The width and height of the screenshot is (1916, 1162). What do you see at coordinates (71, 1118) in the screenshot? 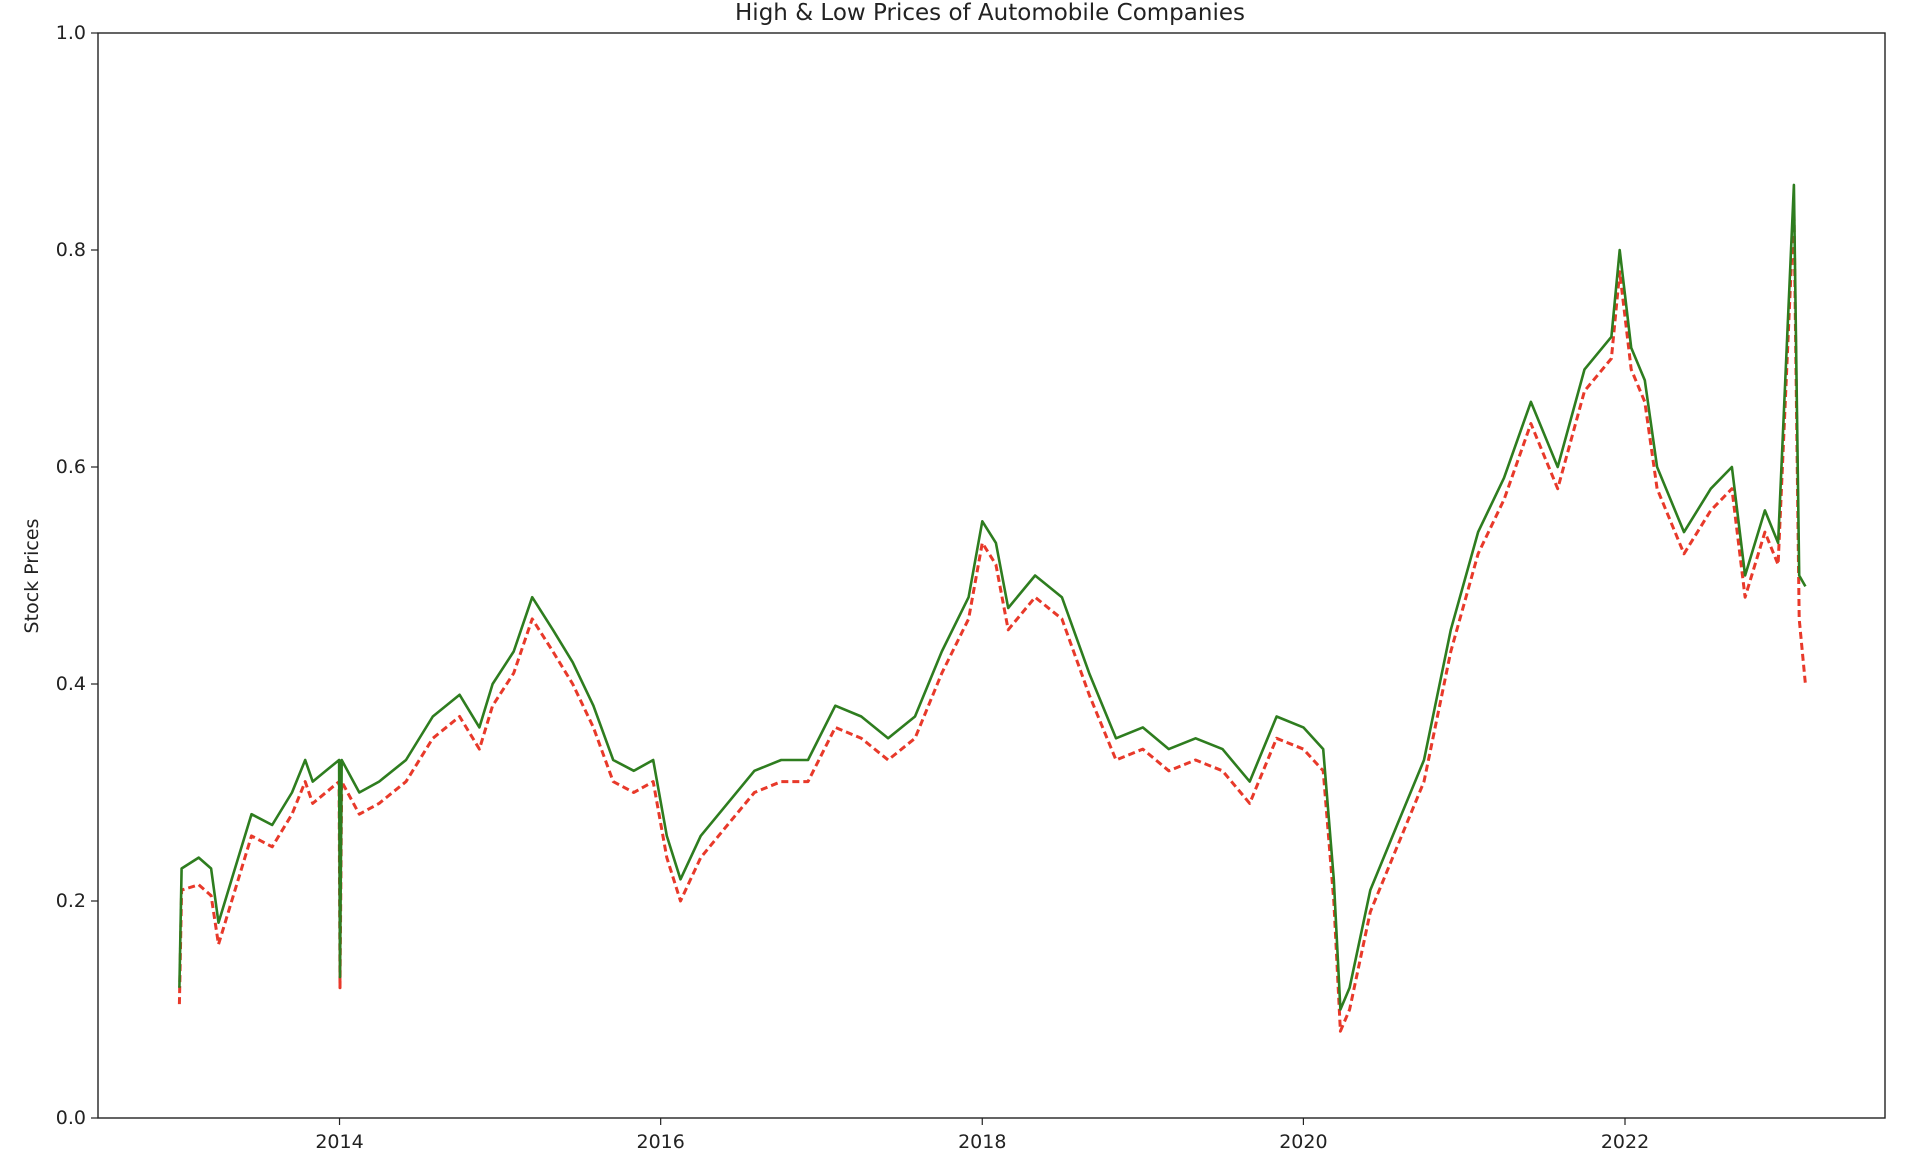
I see `y-tick-label: 0.0` at bounding box center [71, 1118].